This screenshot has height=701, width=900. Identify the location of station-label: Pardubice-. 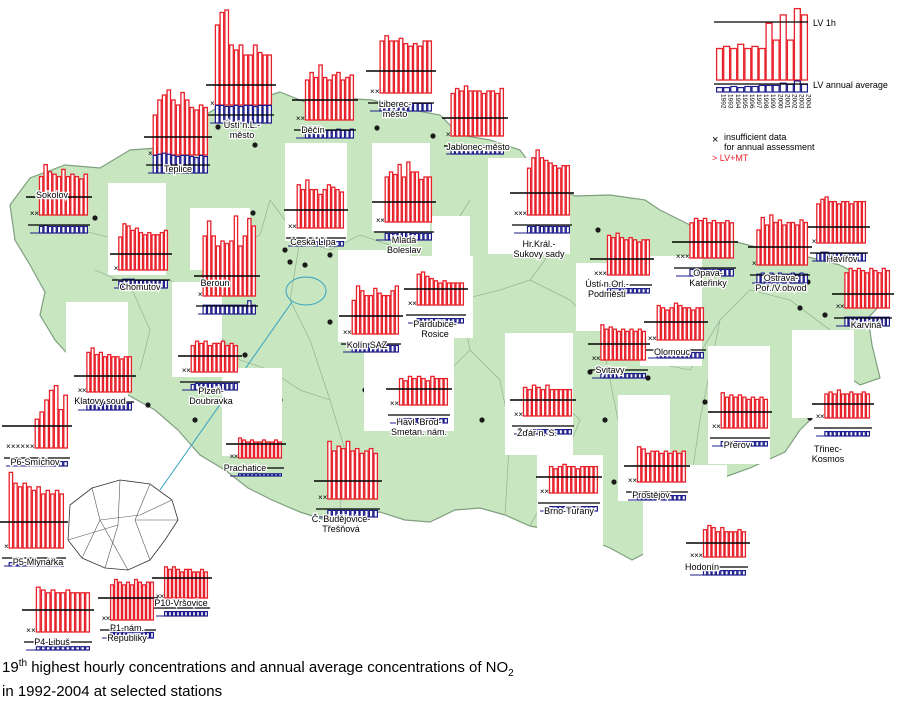
(435, 324).